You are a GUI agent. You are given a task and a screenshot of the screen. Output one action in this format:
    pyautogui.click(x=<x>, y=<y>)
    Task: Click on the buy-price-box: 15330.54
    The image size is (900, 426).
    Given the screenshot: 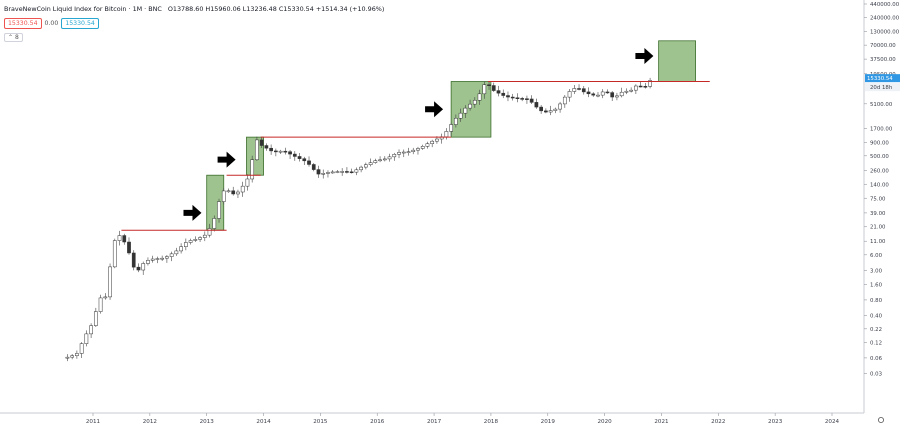 What is the action you would take?
    pyautogui.click(x=80, y=23)
    